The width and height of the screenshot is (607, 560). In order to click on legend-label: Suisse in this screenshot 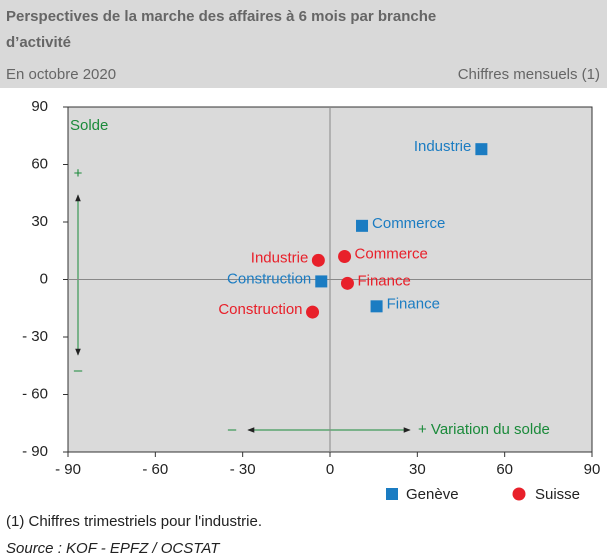, I will do `click(557, 494)`.